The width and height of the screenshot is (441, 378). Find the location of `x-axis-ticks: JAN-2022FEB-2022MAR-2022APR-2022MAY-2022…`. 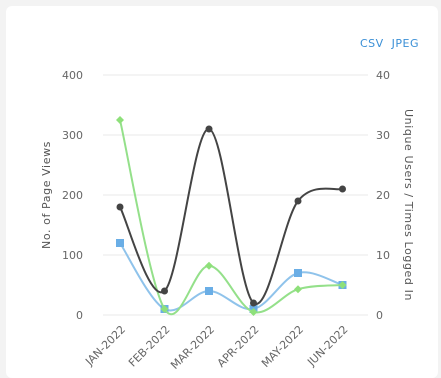

x-axis-ticks: JAN-2022FEB-2022MAR-2022APR-2022MAY-2022… is located at coordinates (216, 347).